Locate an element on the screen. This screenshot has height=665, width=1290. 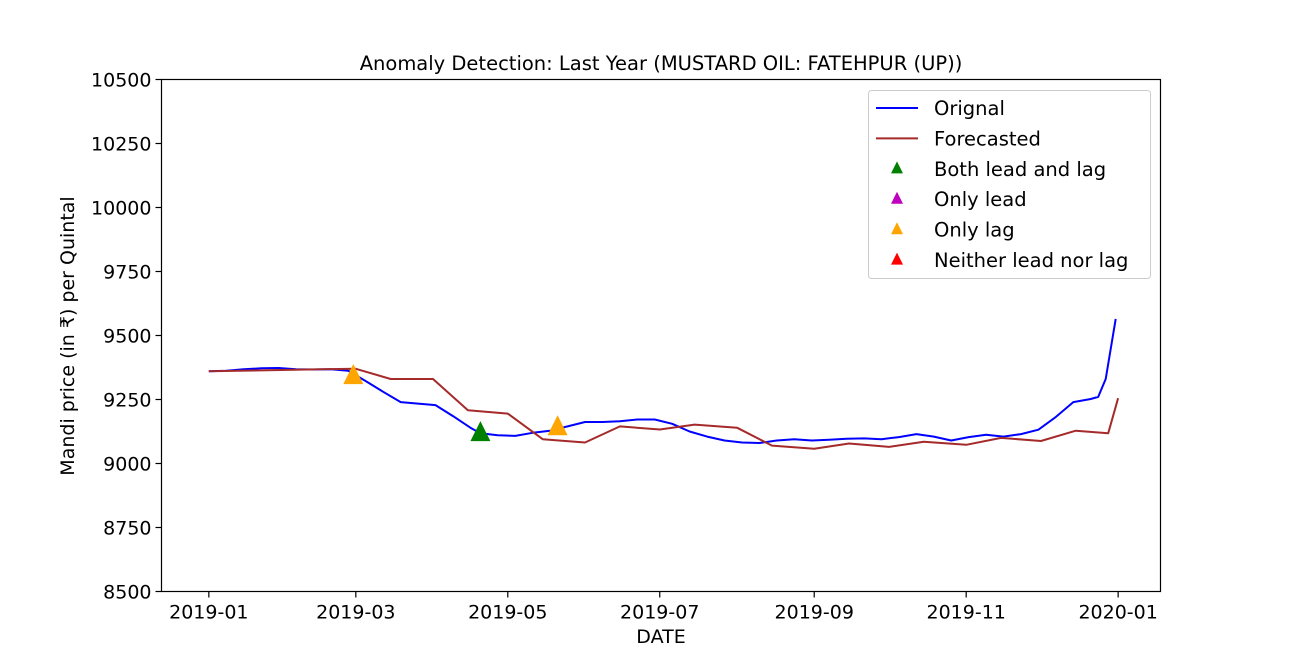
legend-box is located at coordinates (1009, 184).